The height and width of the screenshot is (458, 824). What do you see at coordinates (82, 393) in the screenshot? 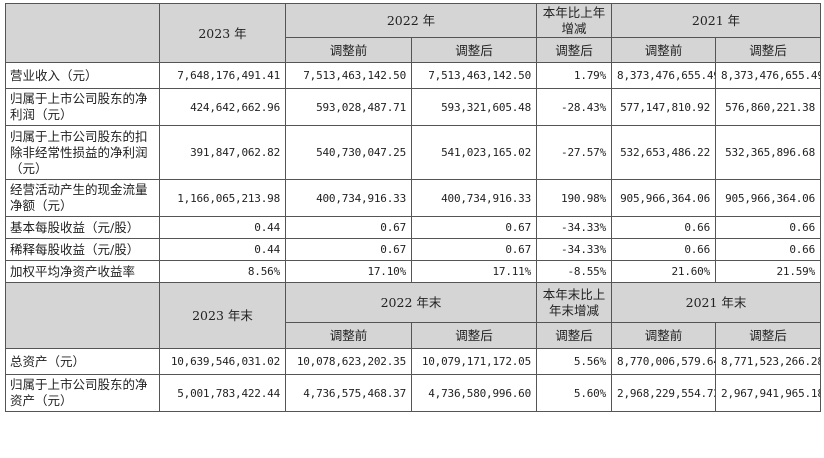
I see `row-label: 归属于上市公司股东的净资产（元）` at bounding box center [82, 393].